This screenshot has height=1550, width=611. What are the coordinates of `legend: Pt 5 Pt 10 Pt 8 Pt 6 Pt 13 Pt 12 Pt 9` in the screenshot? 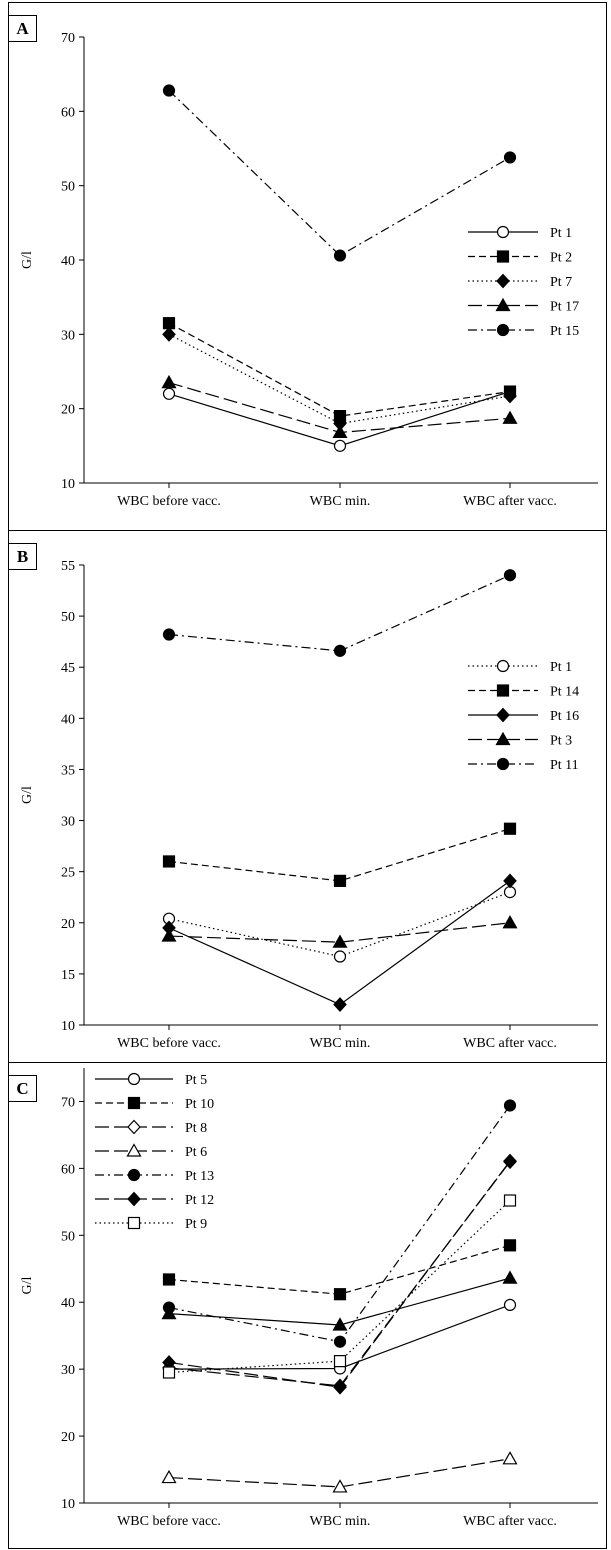 It's located at (154, 1152).